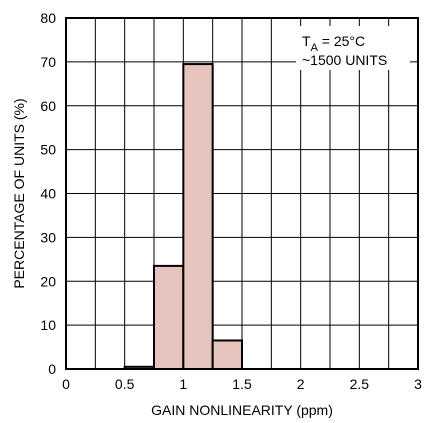 The width and height of the screenshot is (427, 423). What do you see at coordinates (125, 384) in the screenshot?
I see `x-tick-label: 0.5` at bounding box center [125, 384].